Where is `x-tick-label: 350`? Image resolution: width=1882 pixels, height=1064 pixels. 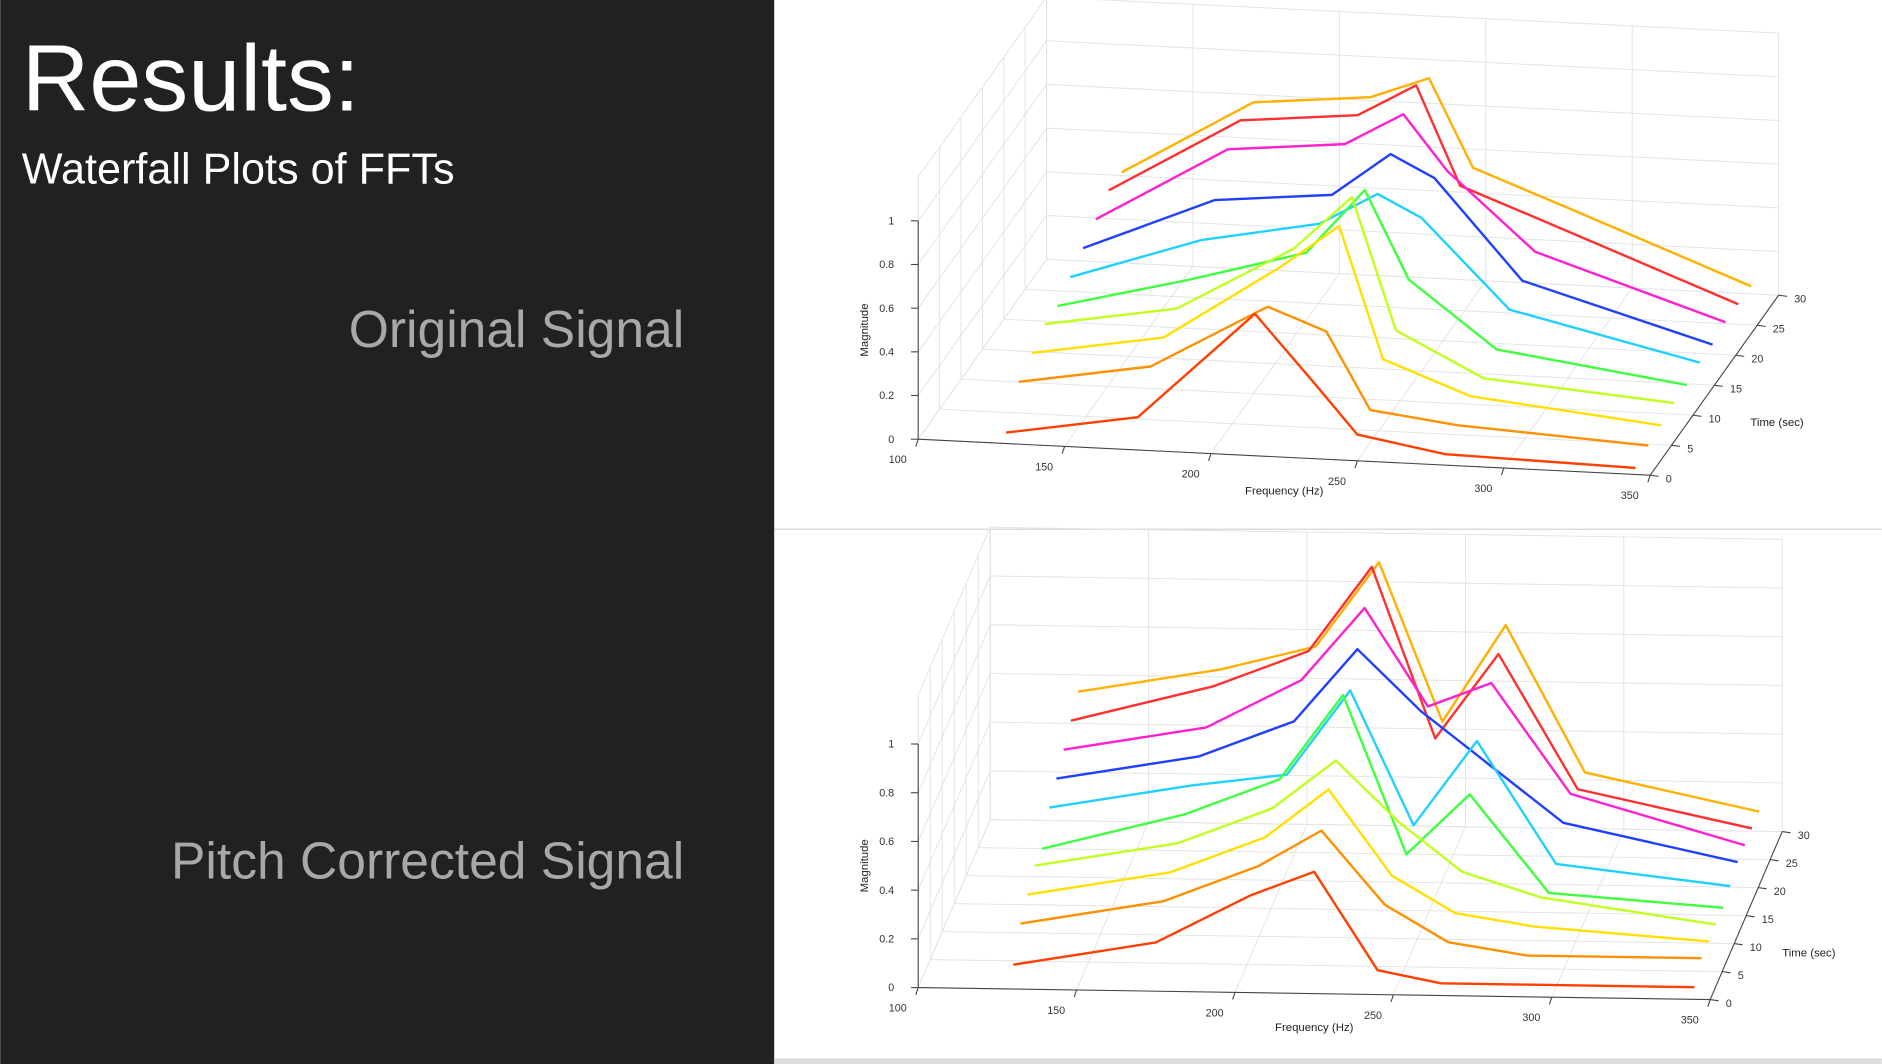
x-tick-label: 350 is located at coordinates (1690, 1021).